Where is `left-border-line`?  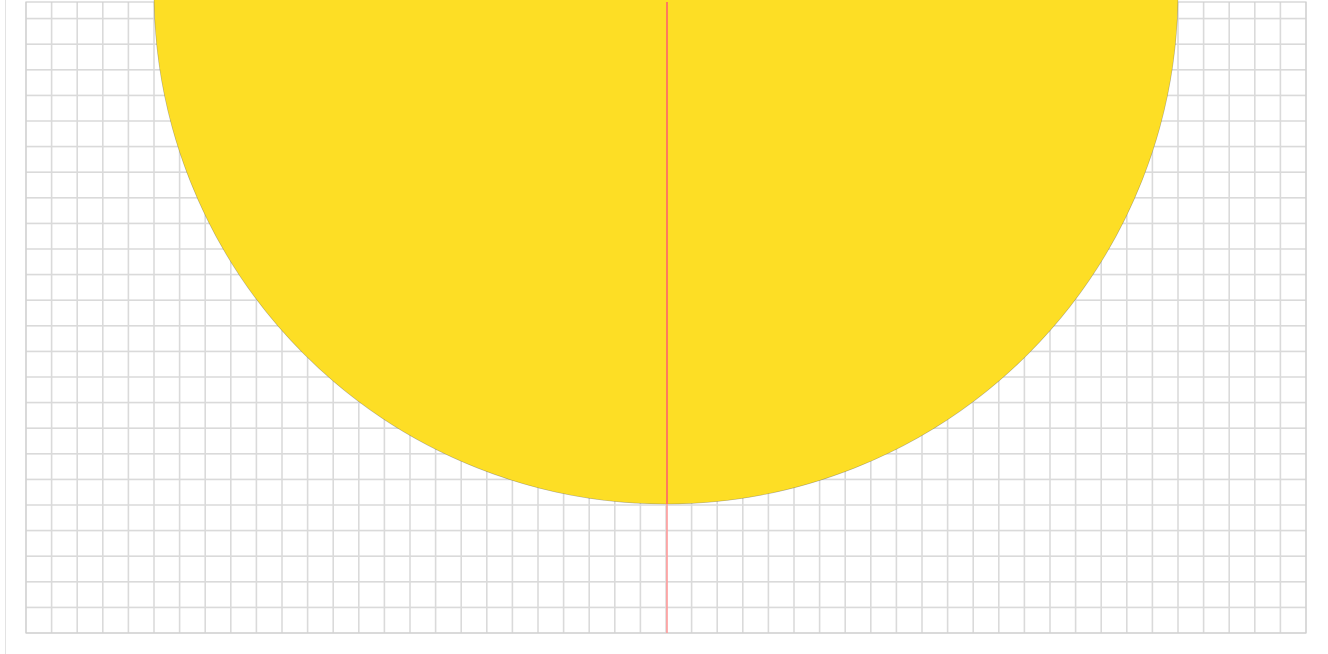
left-border-line is located at coordinates (5, 327).